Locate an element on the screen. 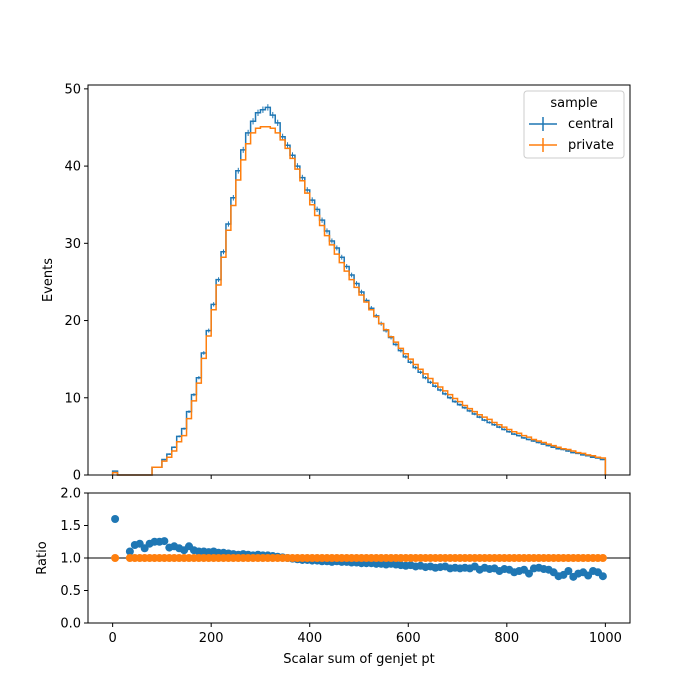 The width and height of the screenshot is (700, 700). legend-entry-central: central is located at coordinates (571, 124).